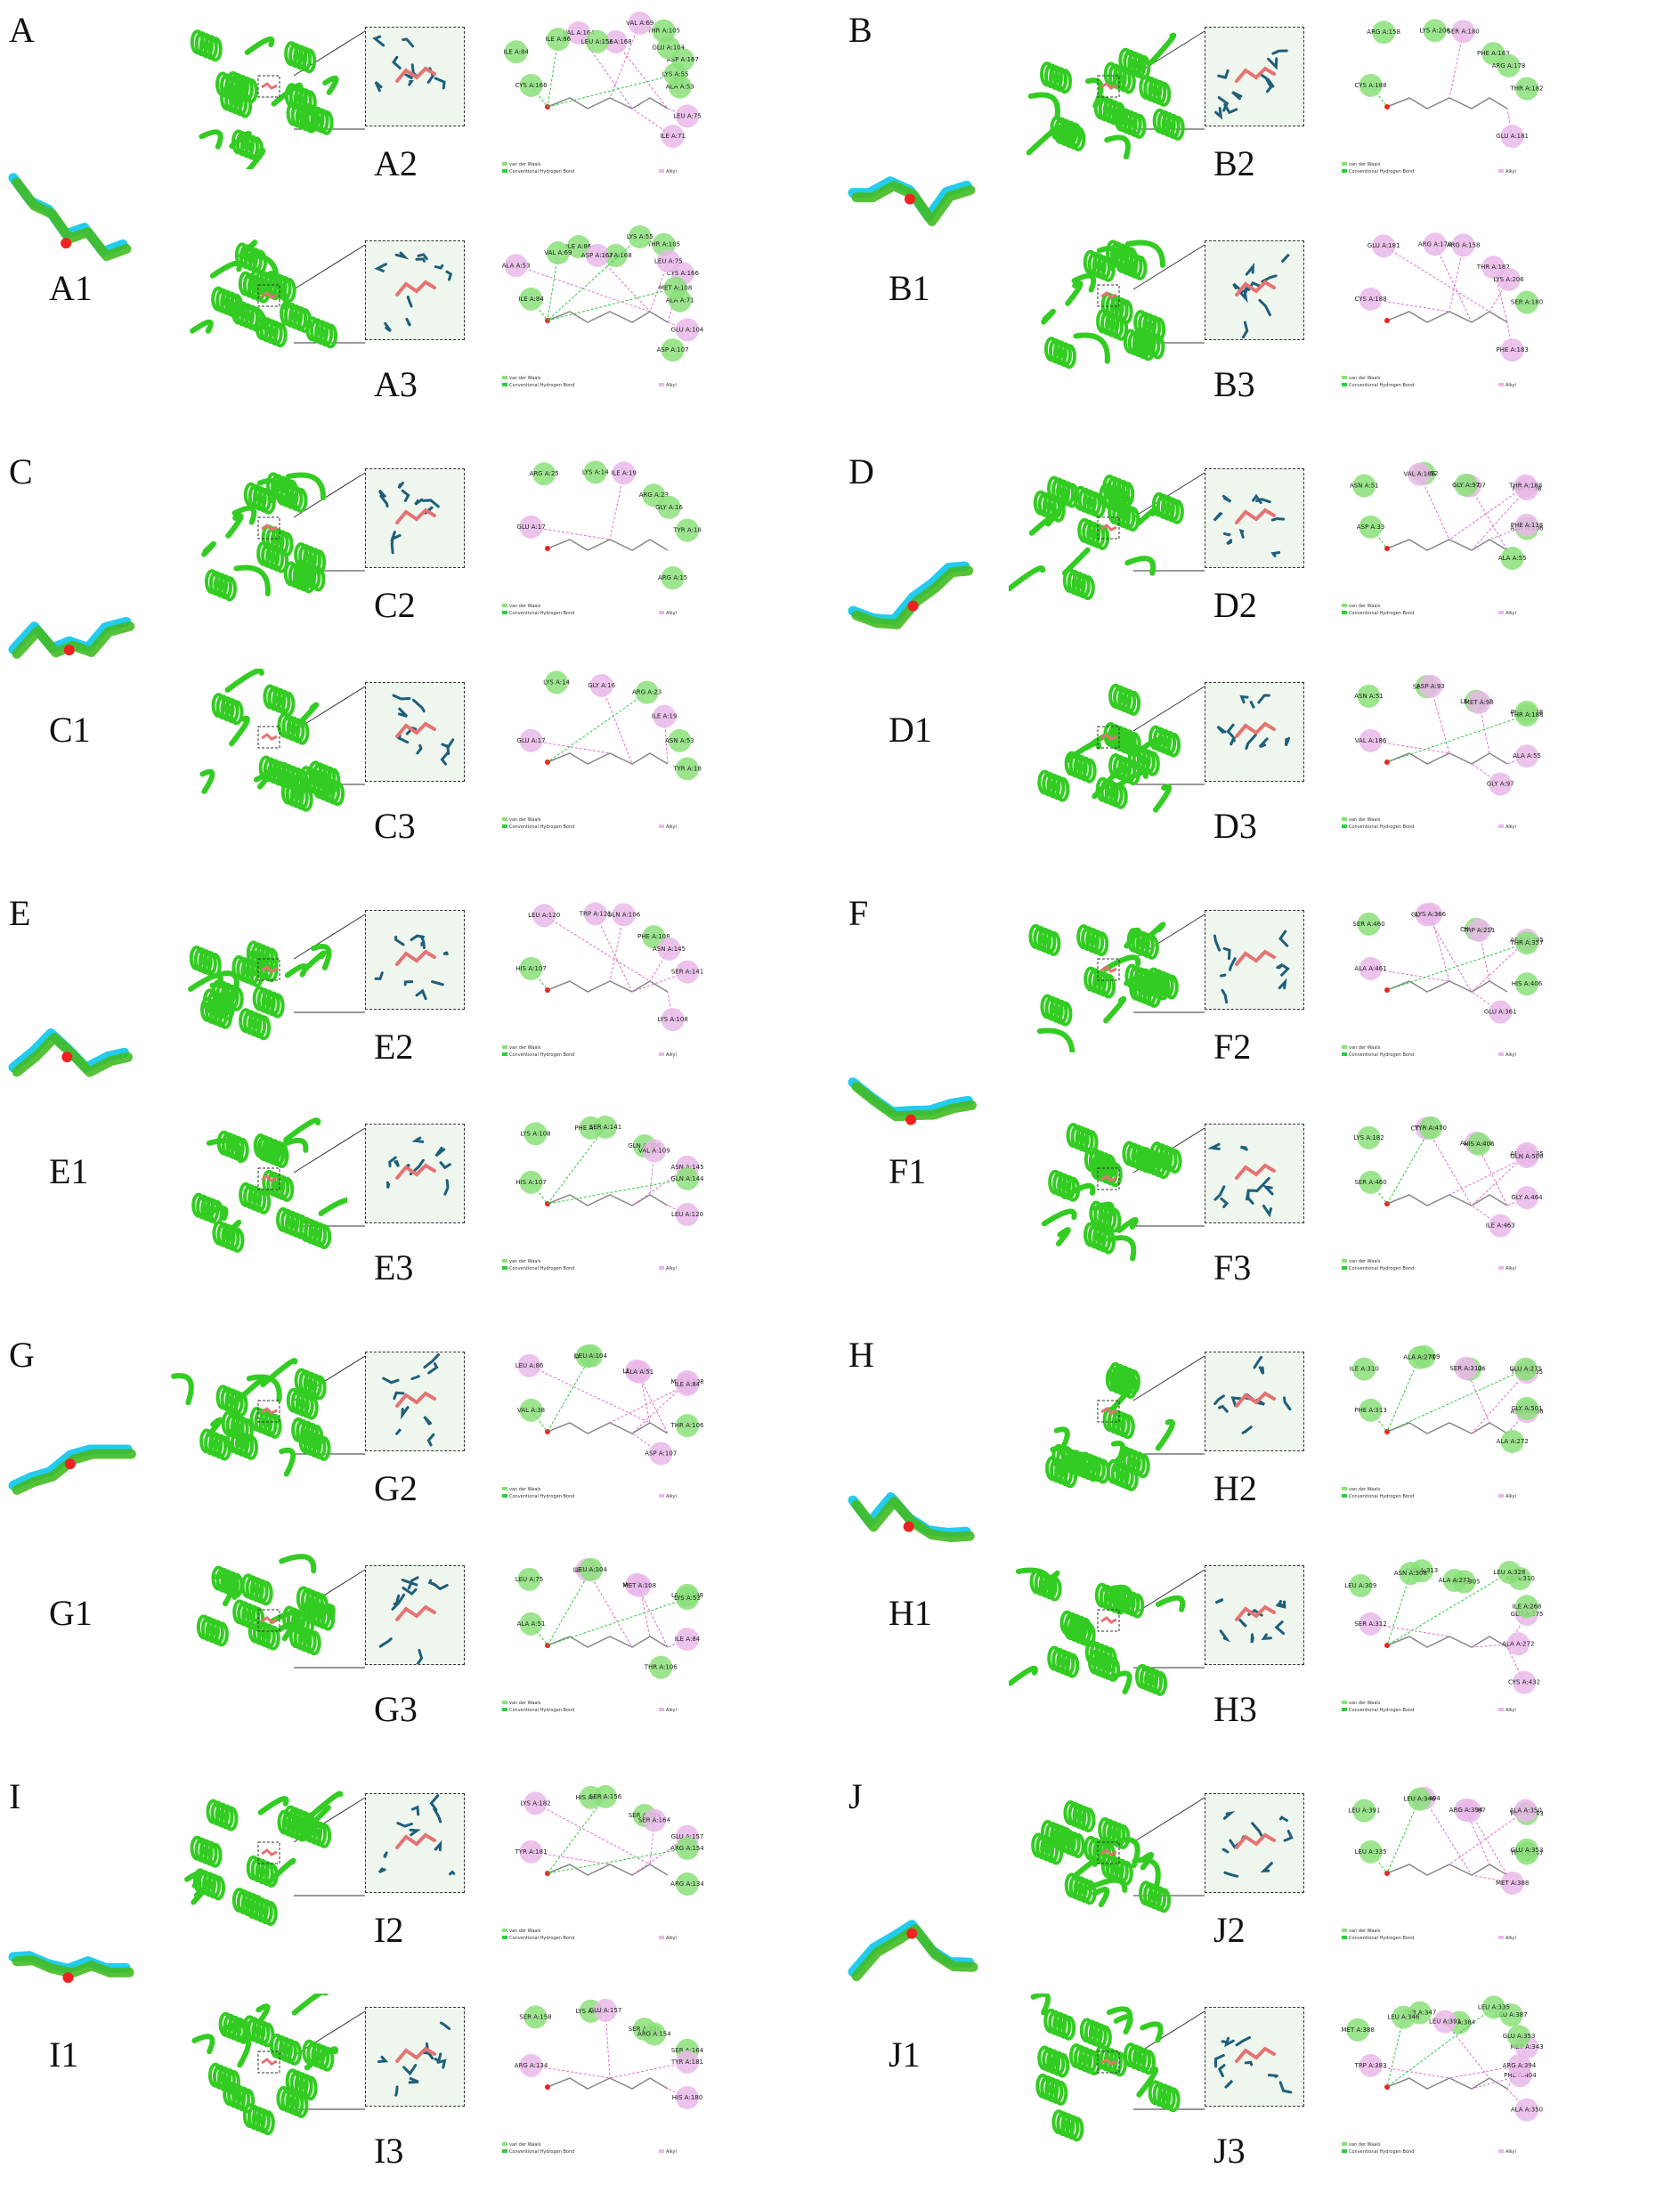 The height and width of the screenshot is (2209, 1680). What do you see at coordinates (687, 768) in the screenshot?
I see `residue-label: TYR A:18` at bounding box center [687, 768].